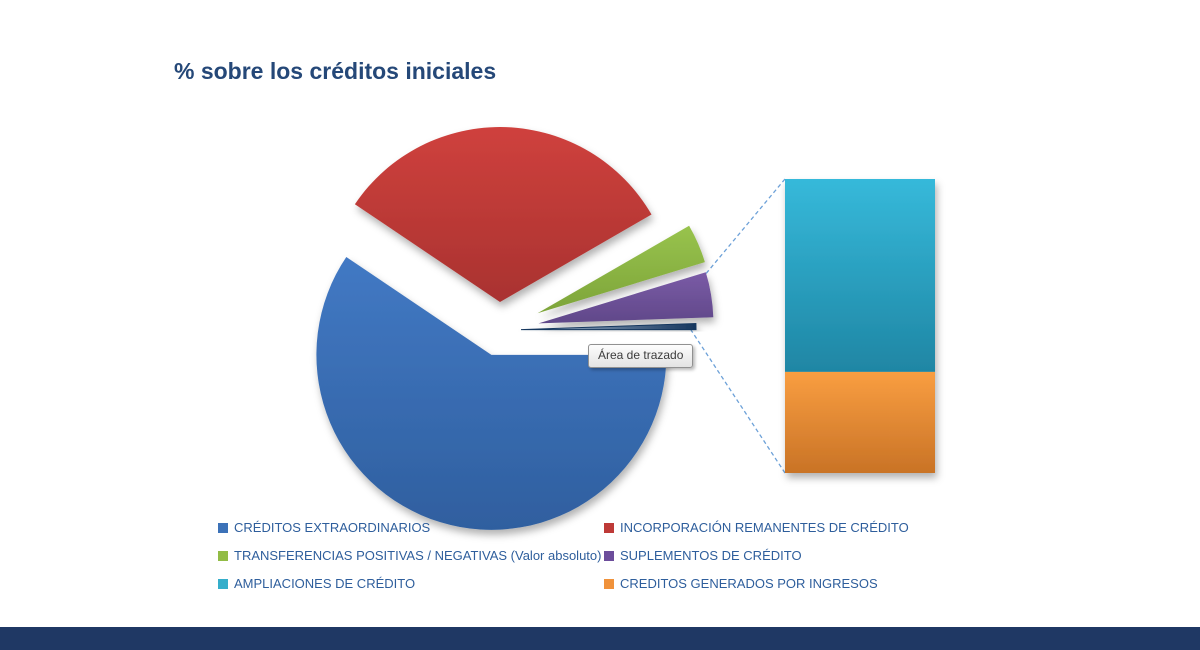  I want to click on plot-area-tooltip: Área de trazado, so click(641, 356).